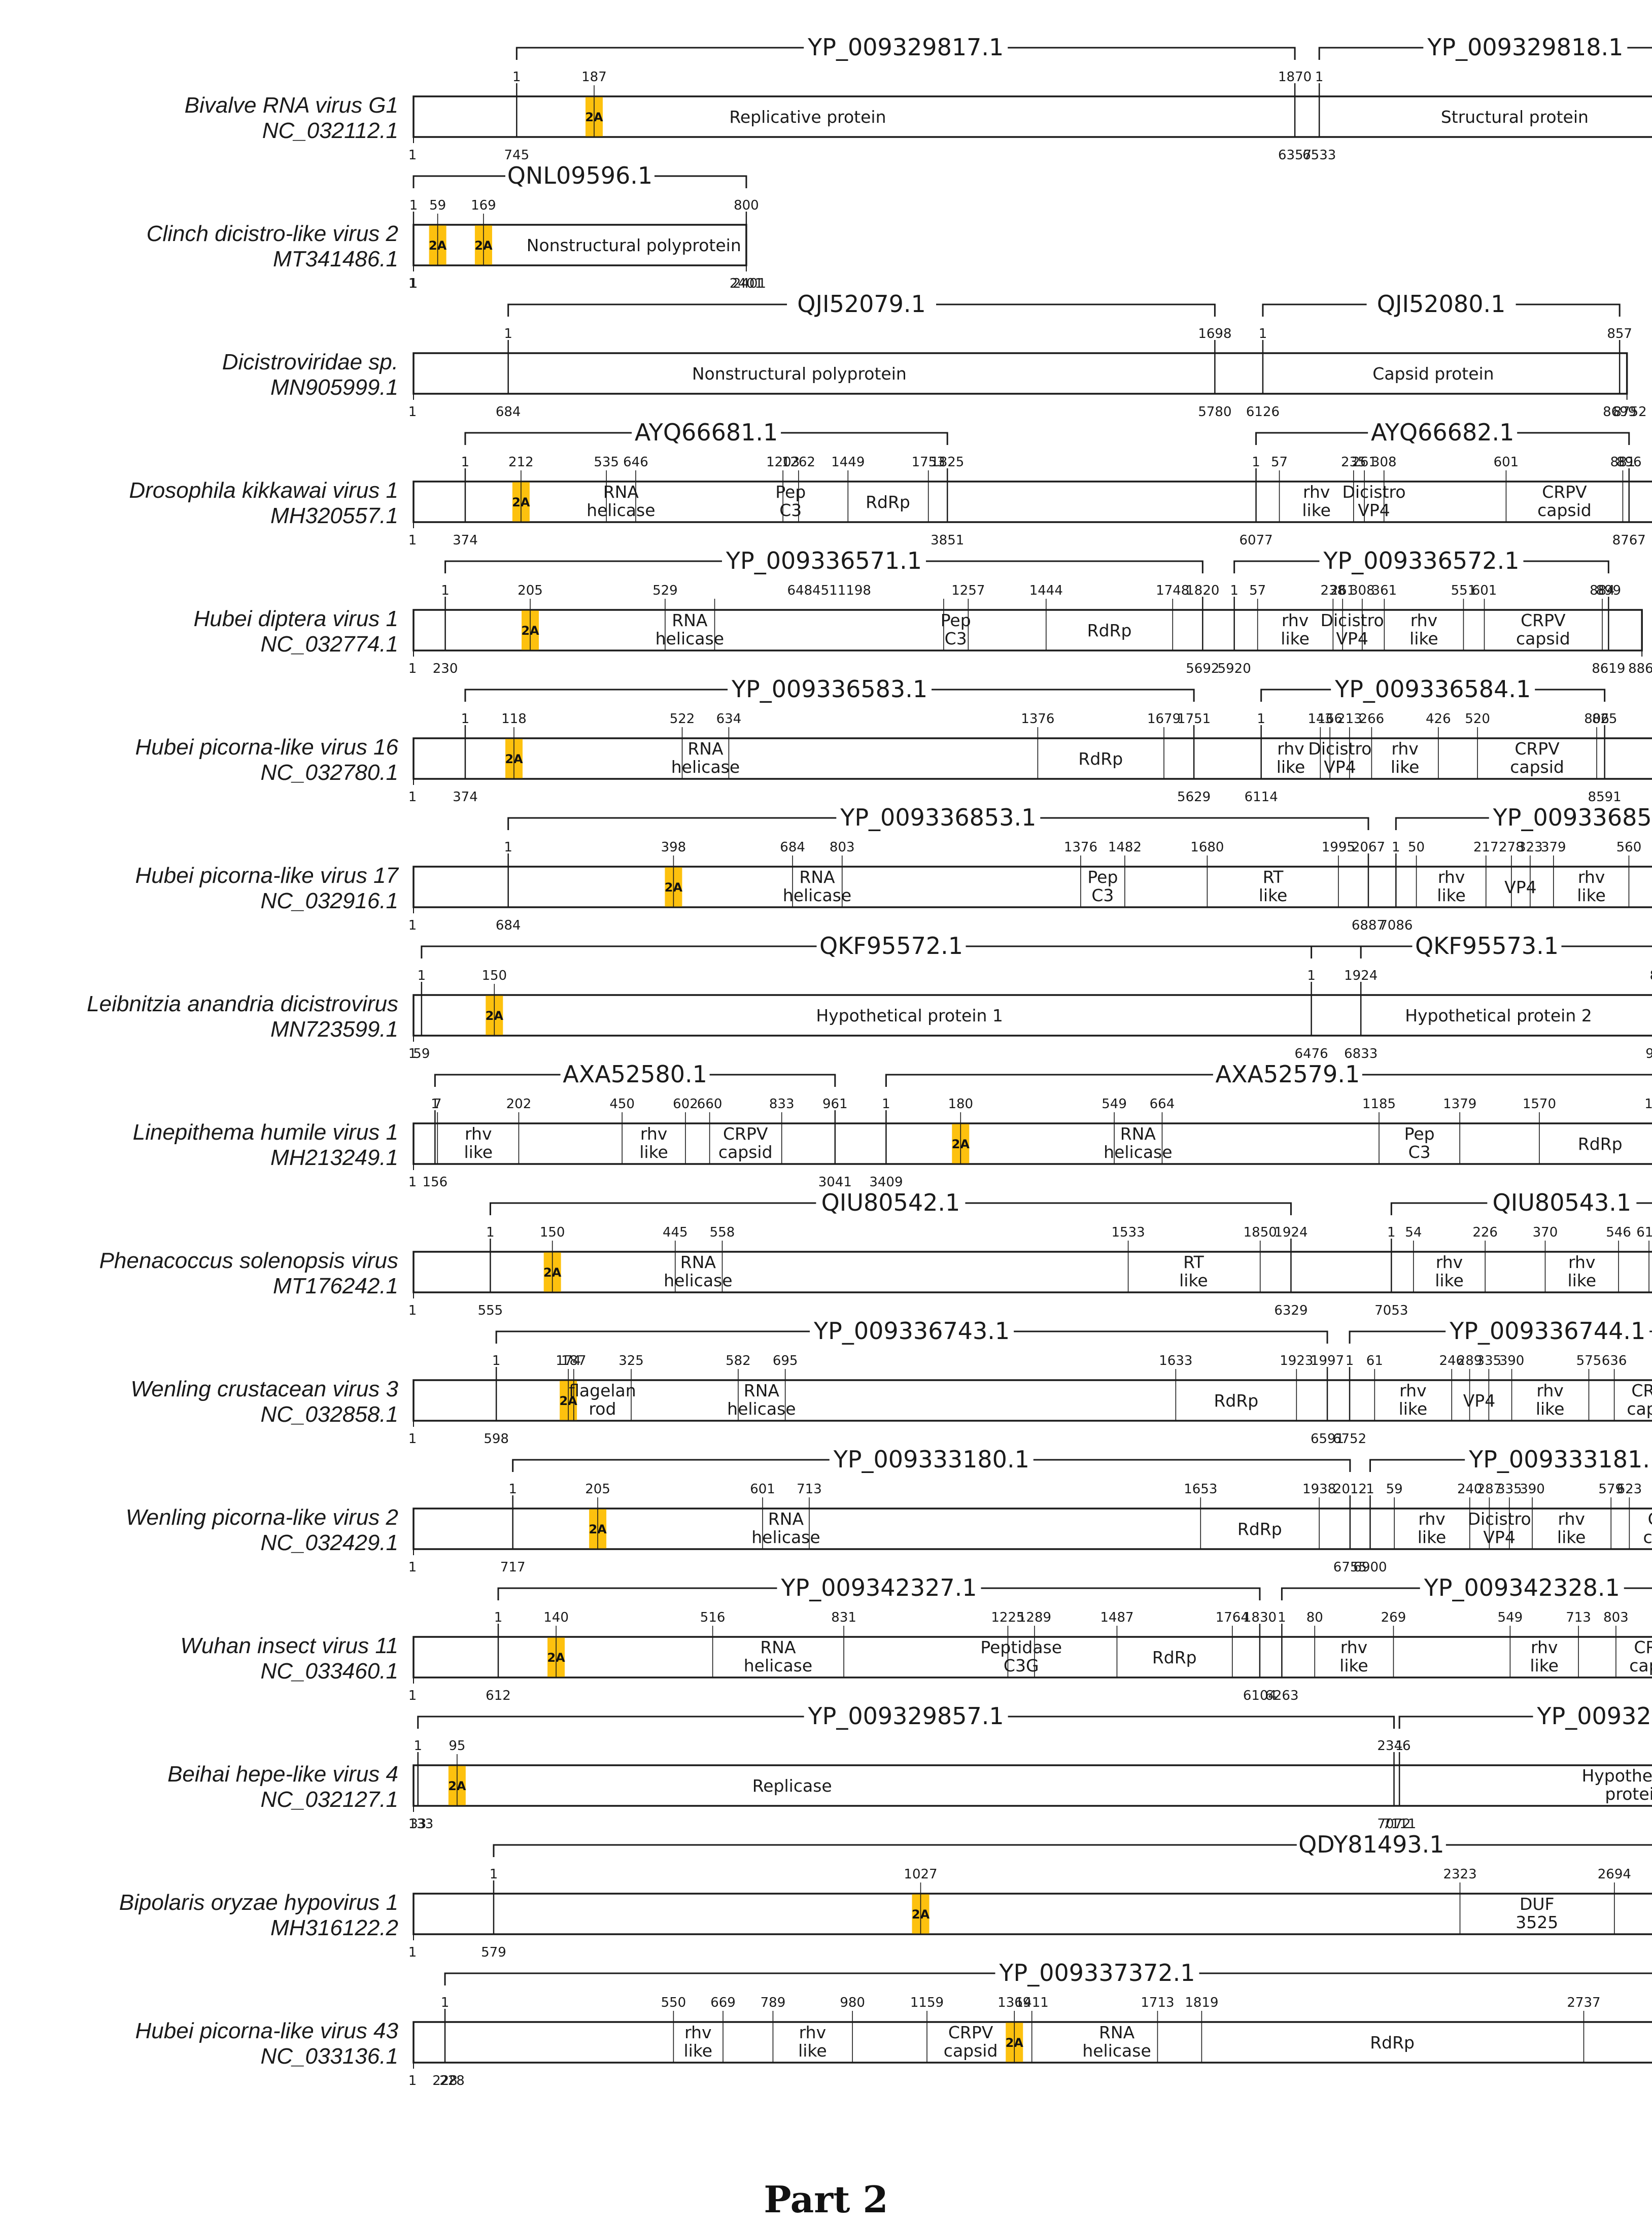 This screenshot has height=2227, width=1652. What do you see at coordinates (1605, 797) in the screenshot?
I see `orf-end-nt: 8591` at bounding box center [1605, 797].